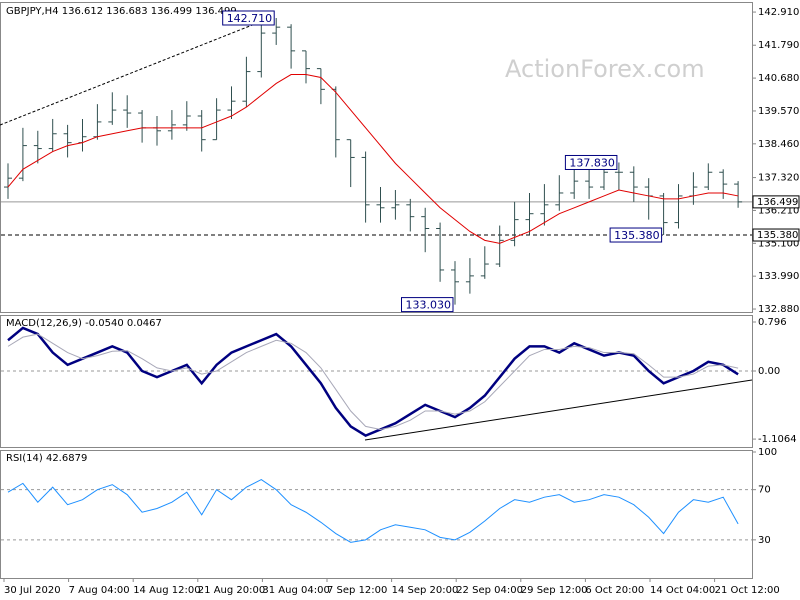  I want to click on trend-line, so click(135, 71).